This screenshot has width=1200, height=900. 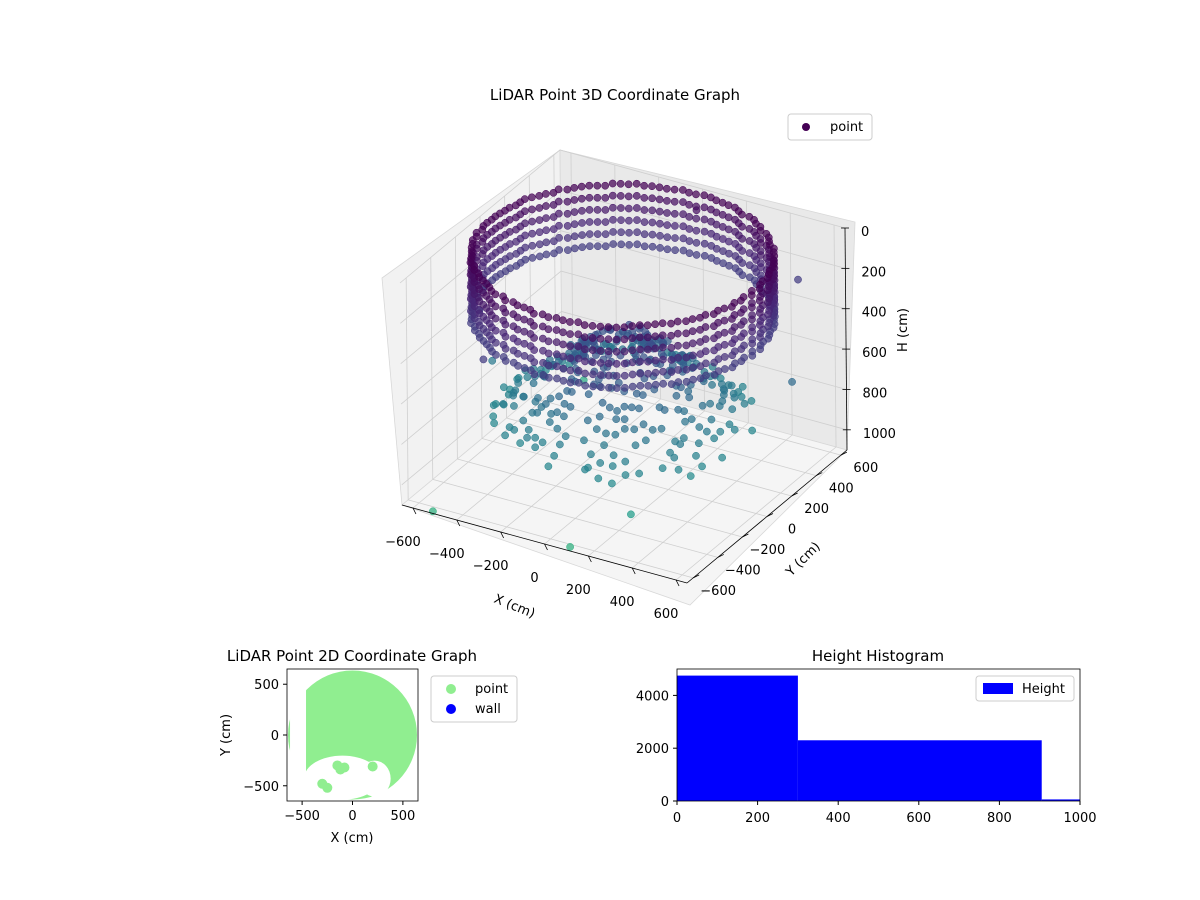 What do you see at coordinates (806, 127) in the screenshot?
I see `legend-marker-point` at bounding box center [806, 127].